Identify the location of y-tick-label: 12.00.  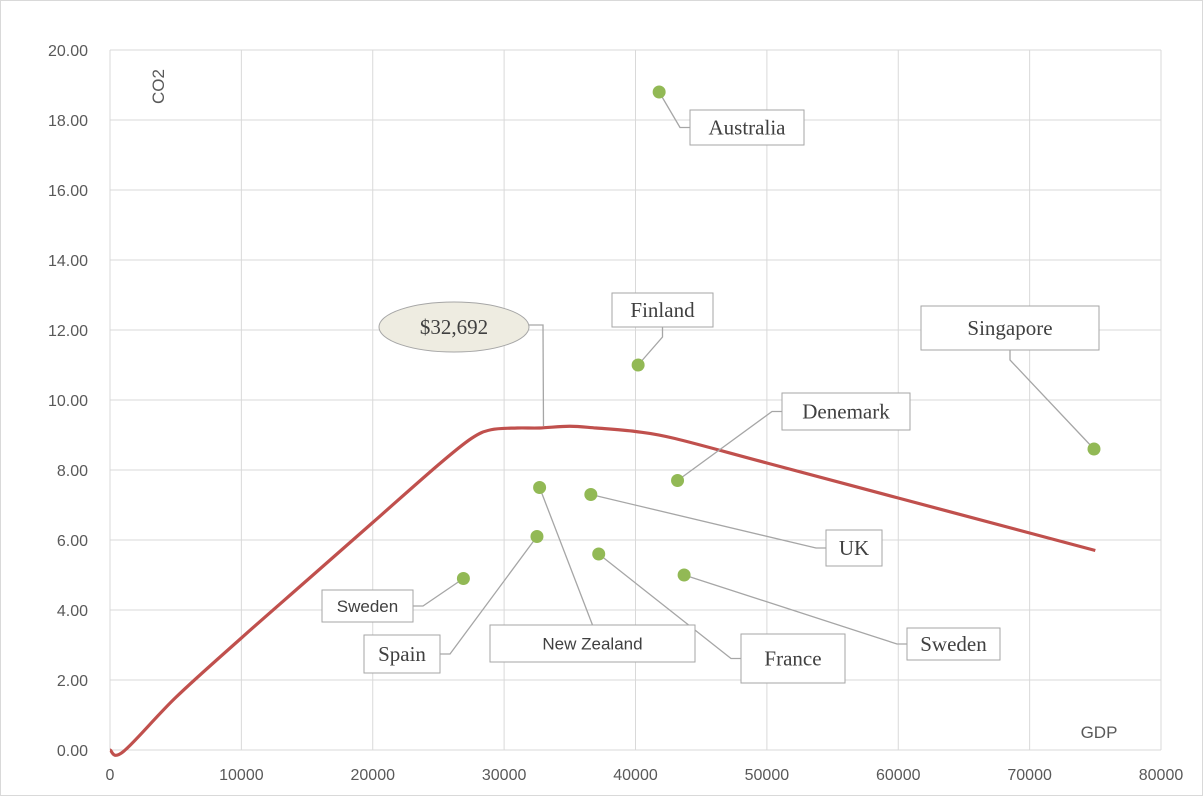
(68, 331).